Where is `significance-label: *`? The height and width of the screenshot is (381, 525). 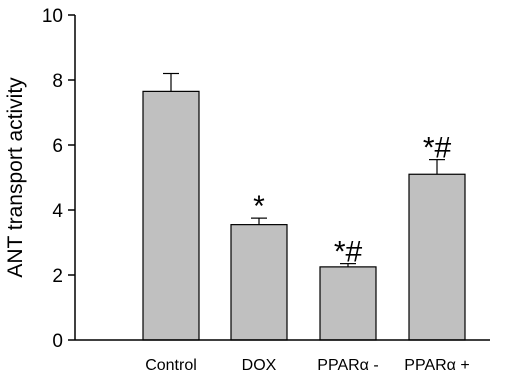 significance-label: * is located at coordinates (259, 206).